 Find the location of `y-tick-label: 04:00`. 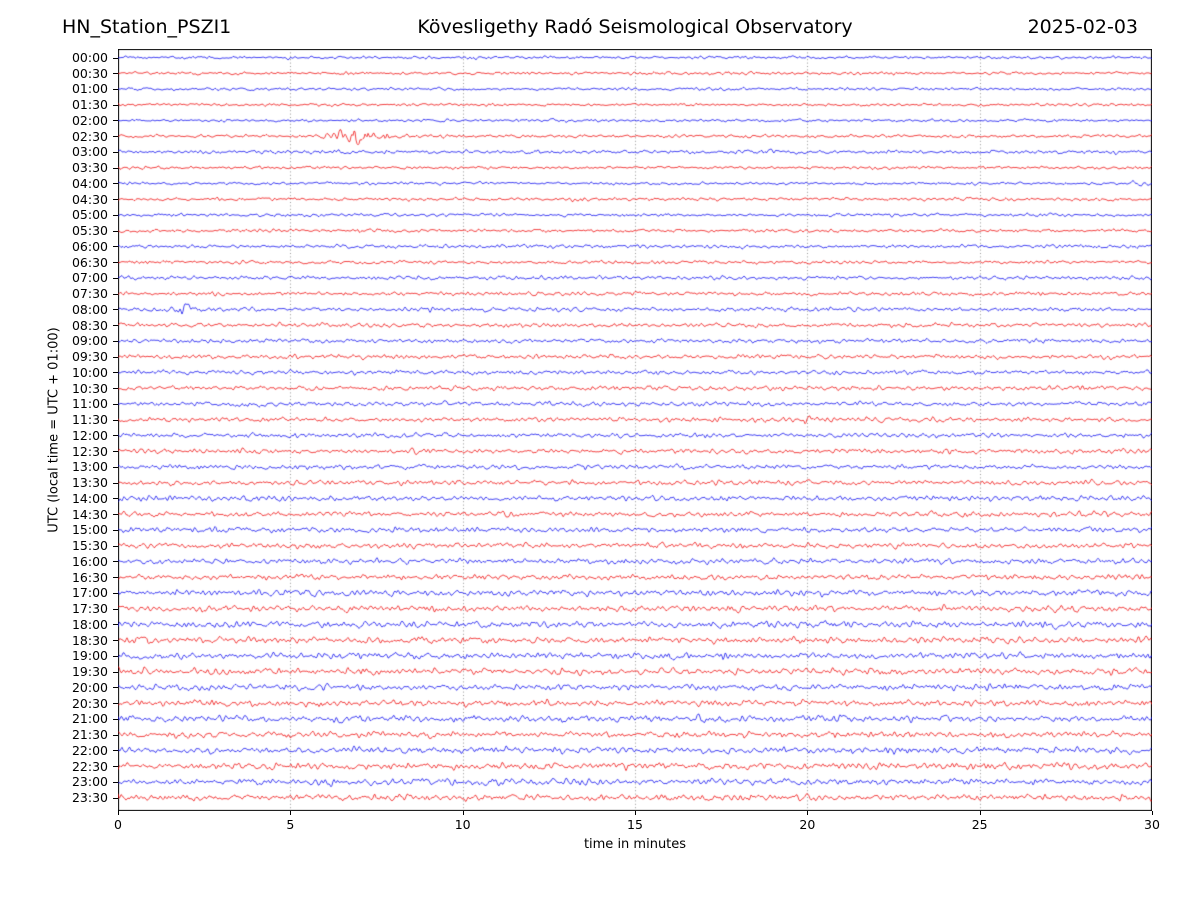

y-tick-label: 04:00 is located at coordinates (89, 183).